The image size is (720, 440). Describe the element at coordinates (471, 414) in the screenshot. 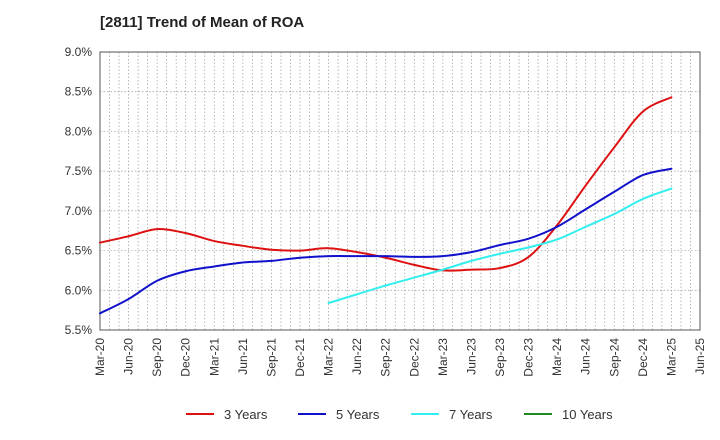

I see `legend-label-7-years: 7 Years` at that location.